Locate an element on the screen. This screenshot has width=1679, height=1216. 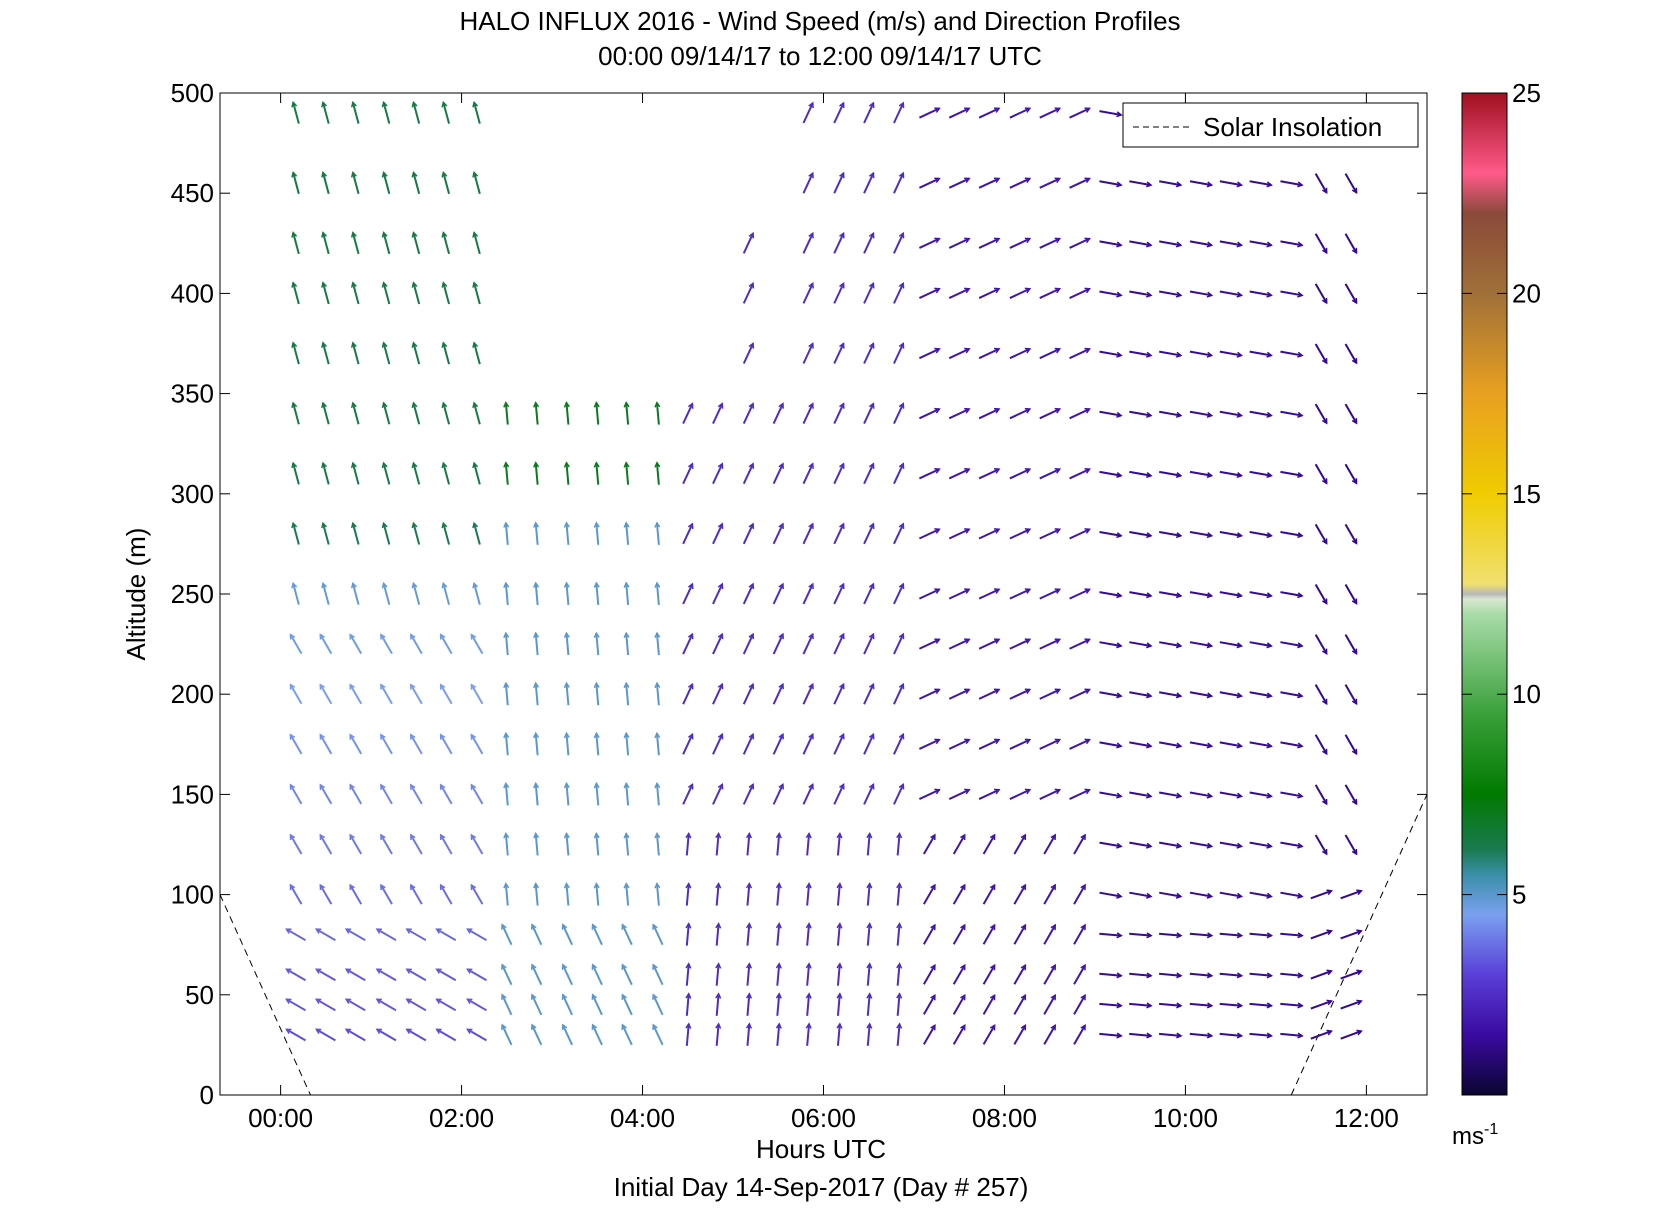
chart-footer: Initial Day 14-Sep-2017 (Day # 257) is located at coordinates (821, 1187).